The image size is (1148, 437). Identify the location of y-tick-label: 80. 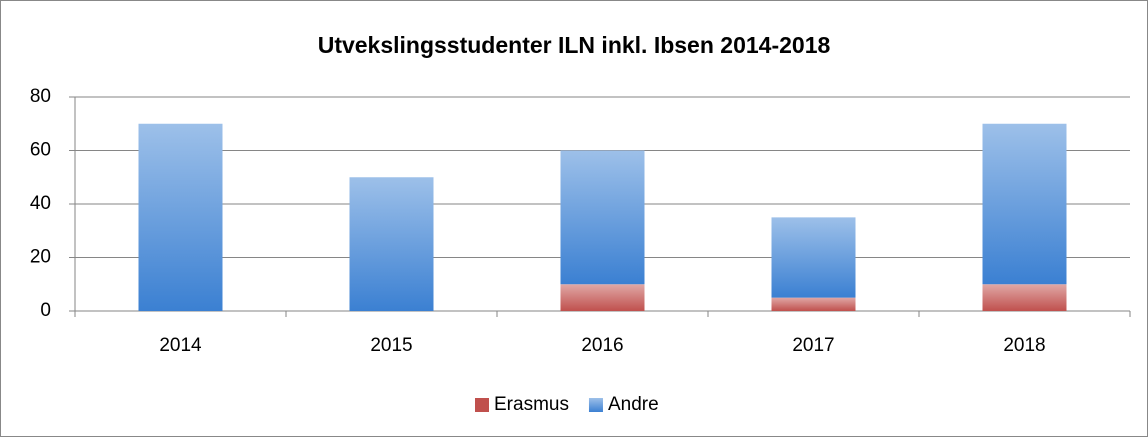
(40, 96).